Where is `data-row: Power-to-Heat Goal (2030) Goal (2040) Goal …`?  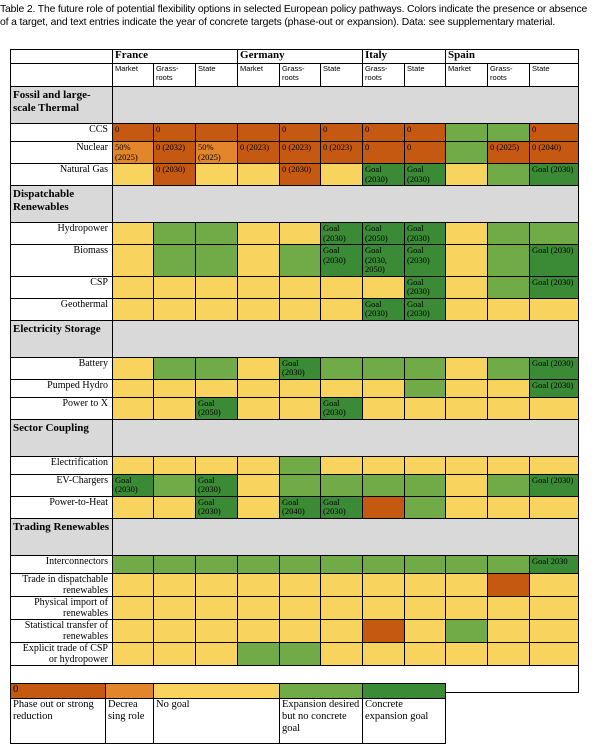
data-row: Power-to-Heat Goal (2030) Goal (2040) Goal … is located at coordinates (295, 507).